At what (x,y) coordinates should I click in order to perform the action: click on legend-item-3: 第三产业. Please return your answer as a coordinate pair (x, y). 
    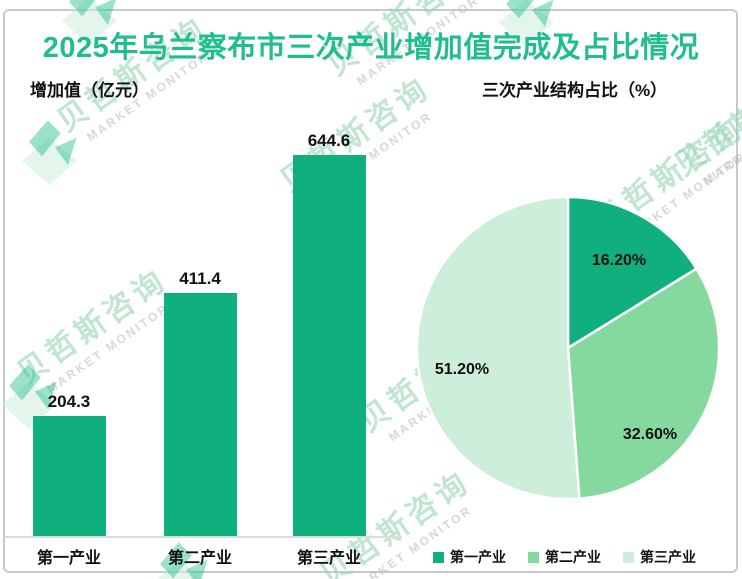
    Looking at the image, I should click on (659, 557).